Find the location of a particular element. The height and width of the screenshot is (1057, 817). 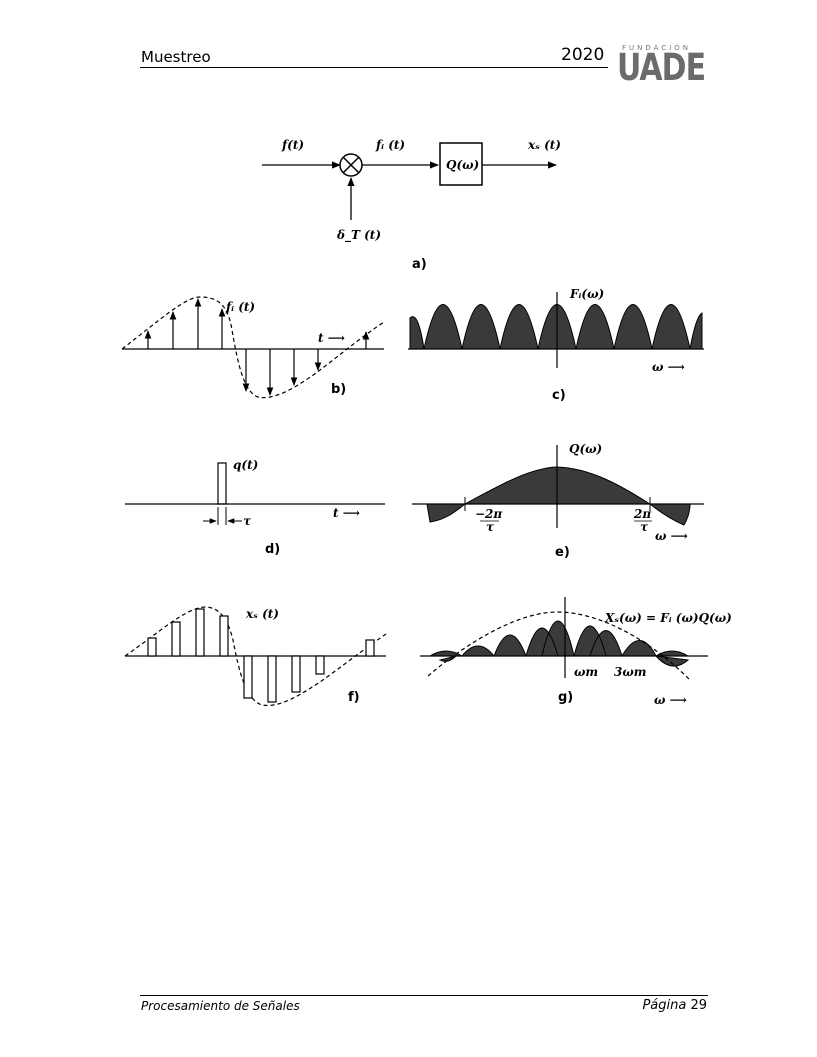

plot-e: Q(ω) −2π τ 2π τ ω ⟶ e) is located at coordinates (558, 501).